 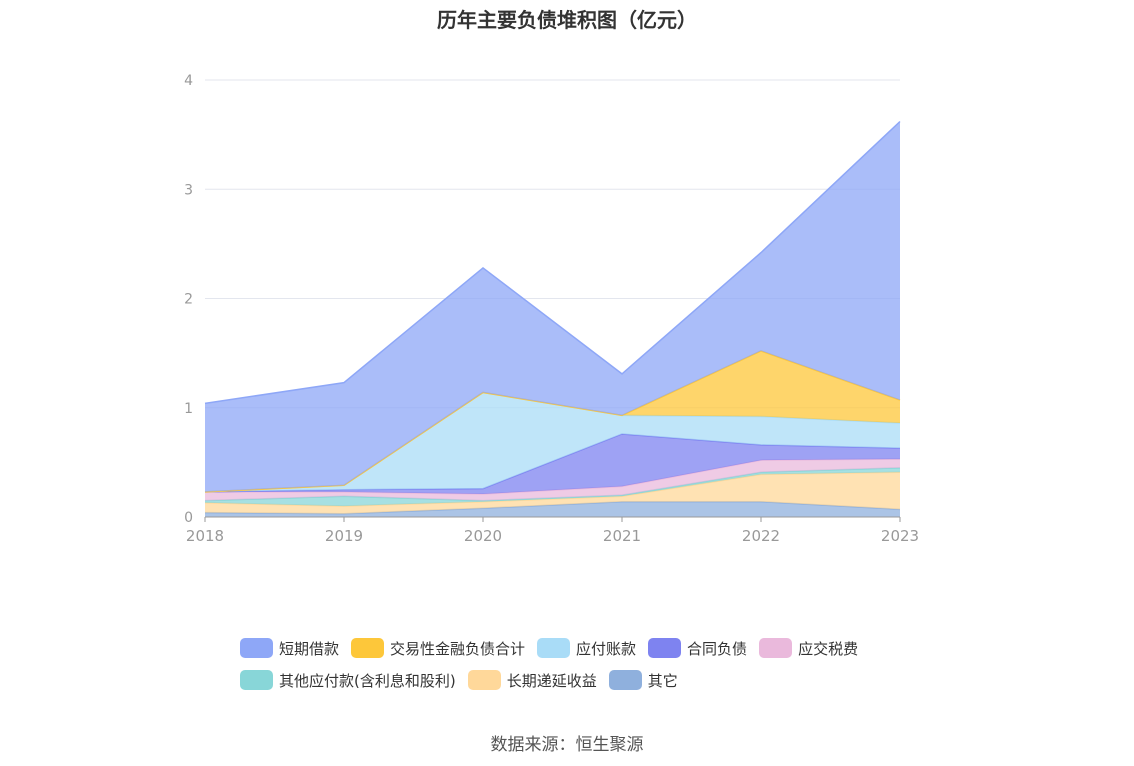 I want to click on legend-item-trading-liabilities: 交易性金融负债合计, so click(x=438, y=648).